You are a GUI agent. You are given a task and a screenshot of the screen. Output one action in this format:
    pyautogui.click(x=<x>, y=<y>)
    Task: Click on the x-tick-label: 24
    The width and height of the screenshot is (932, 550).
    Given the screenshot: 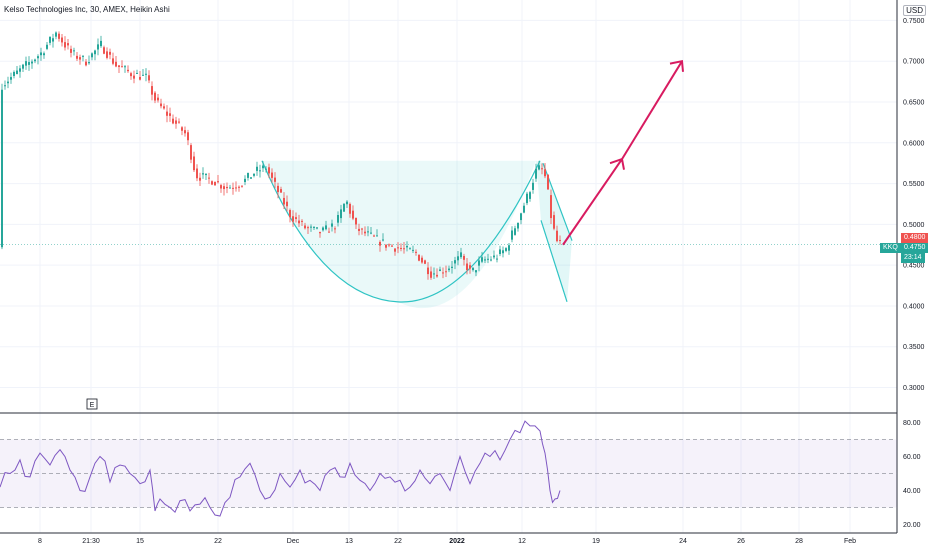 What is the action you would take?
    pyautogui.click(x=683, y=541)
    